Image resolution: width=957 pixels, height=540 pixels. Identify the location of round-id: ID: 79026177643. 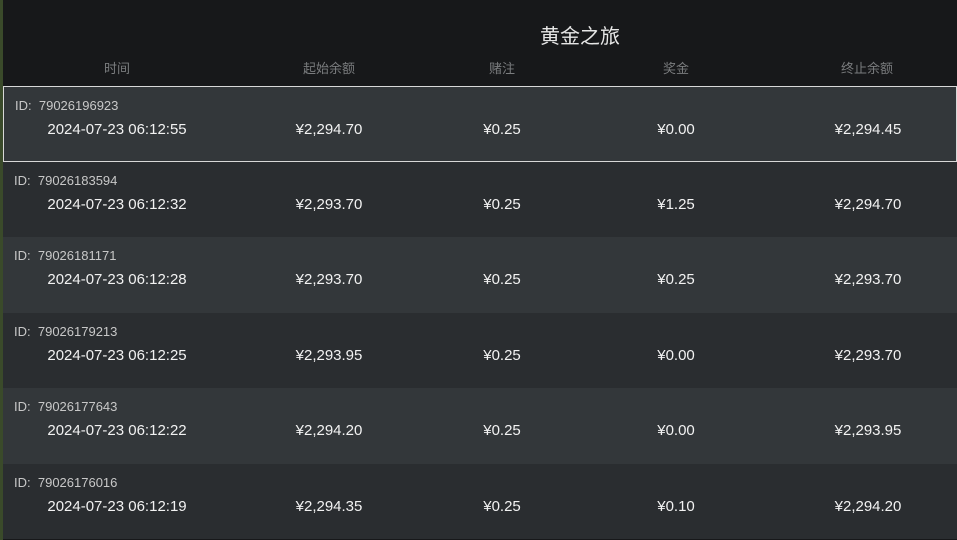
(65, 406).